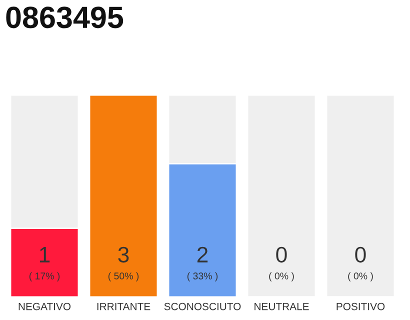 The image size is (410, 320). I want to click on annotation: 2, so click(202, 254).